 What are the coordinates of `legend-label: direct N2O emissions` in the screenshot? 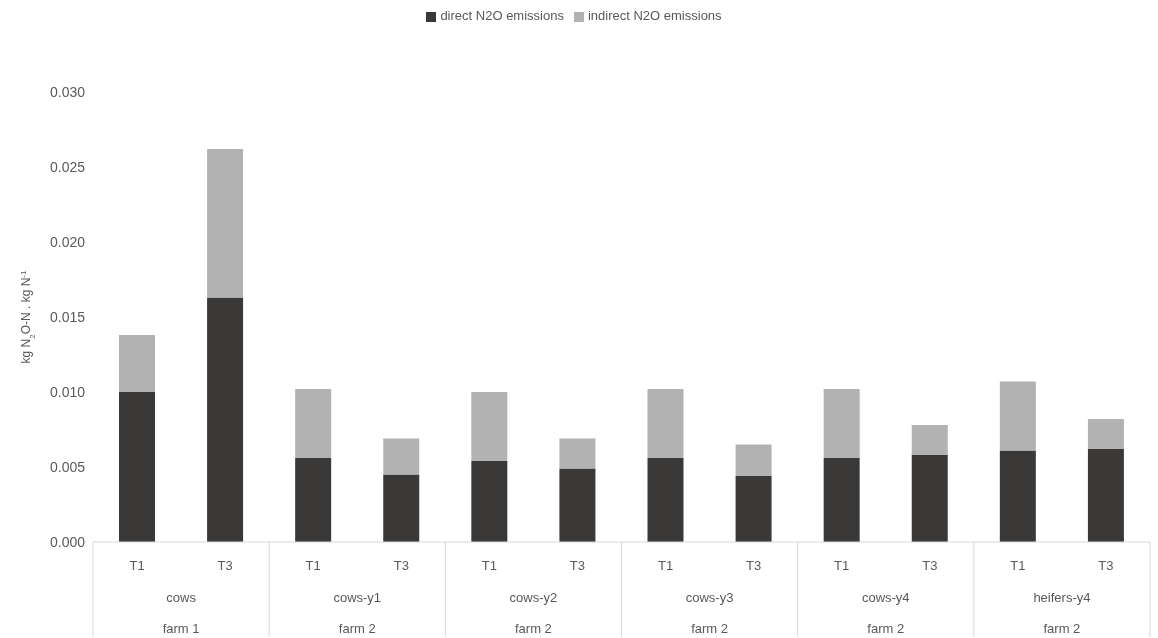 It's located at (502, 15).